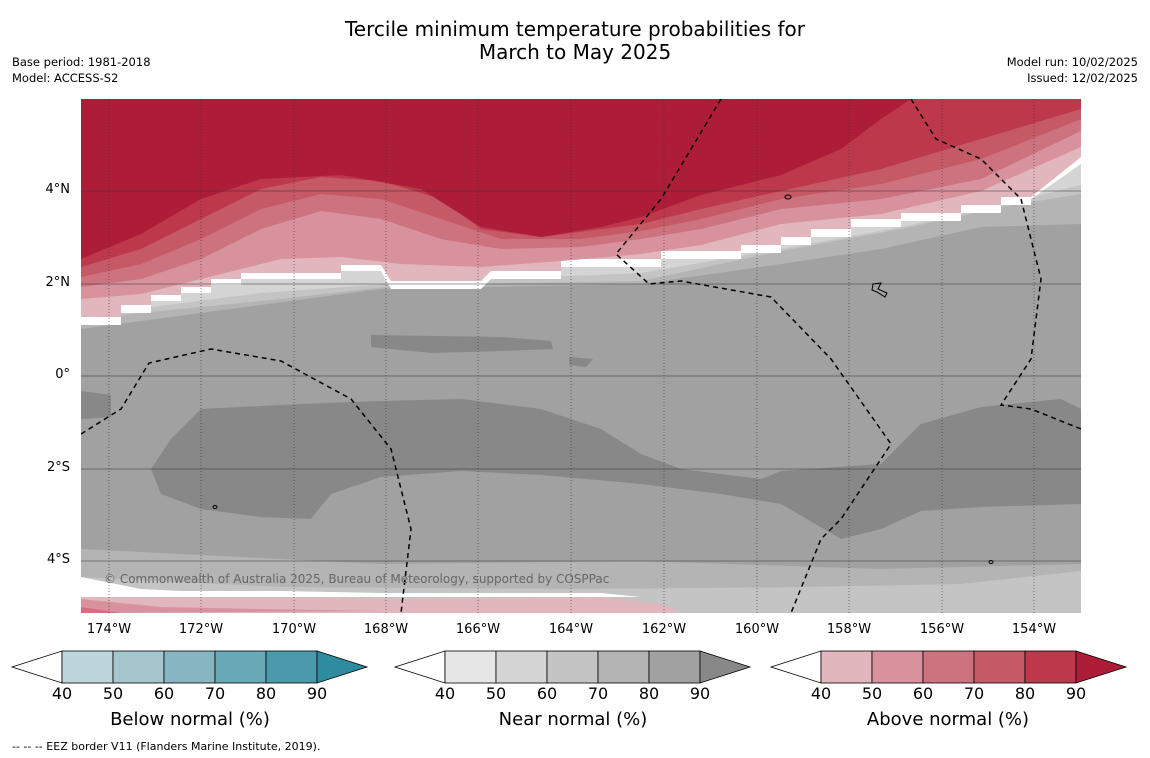  I want to click on colorbar-label-near: Near normal (%), so click(573, 719).